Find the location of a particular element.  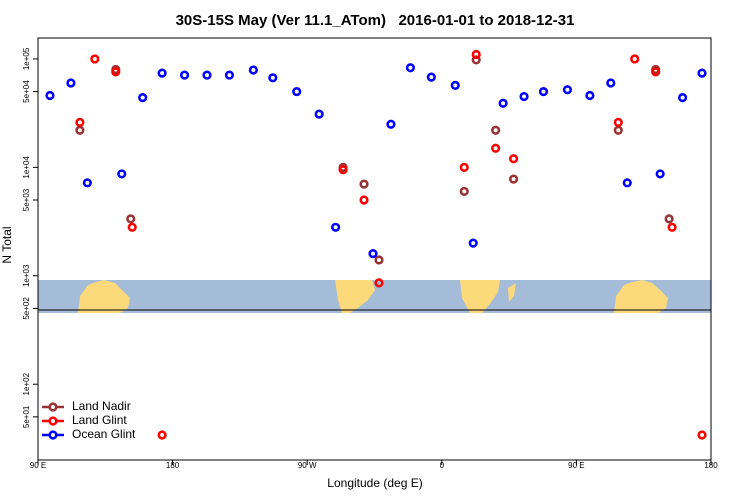

ocean-background is located at coordinates (374, 296).